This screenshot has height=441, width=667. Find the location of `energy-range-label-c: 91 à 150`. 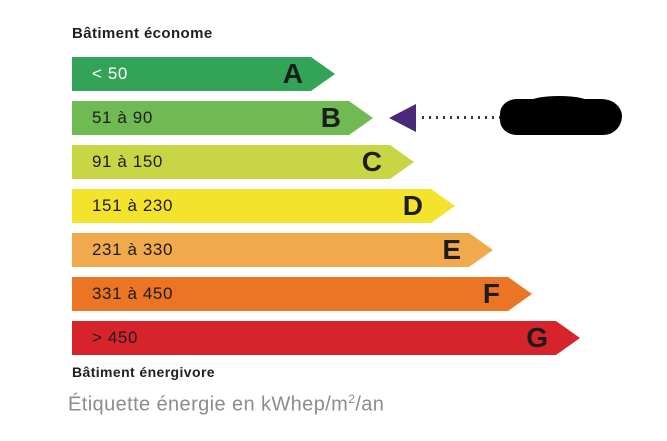

energy-range-label-c: 91 à 150 is located at coordinates (127, 161).